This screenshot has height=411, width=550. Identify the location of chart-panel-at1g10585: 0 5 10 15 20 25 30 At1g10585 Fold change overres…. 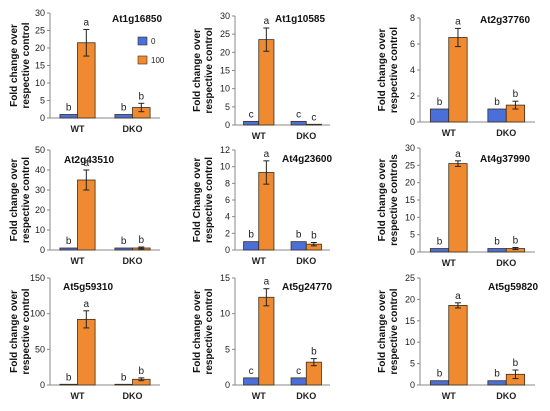
(261, 76).